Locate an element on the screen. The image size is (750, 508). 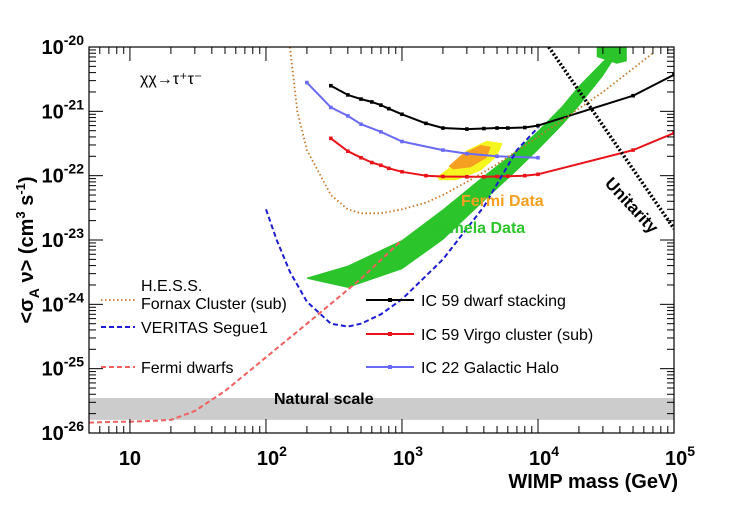
y-tick-label: 10-26 is located at coordinates (63, 431).